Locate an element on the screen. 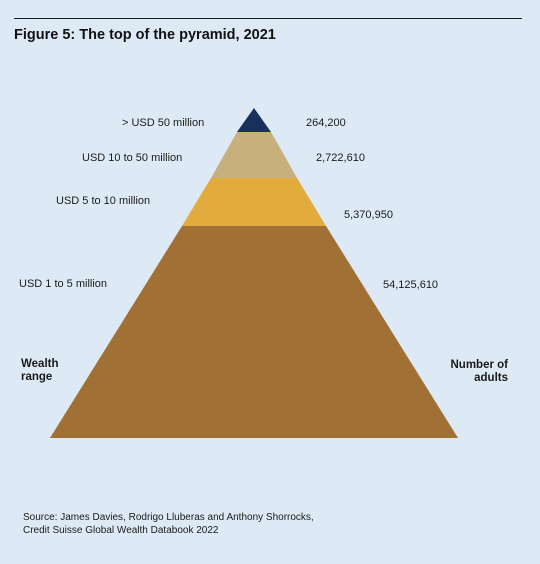 This screenshot has width=540, height=564. tier-10-to-50-million is located at coordinates (254, 155).